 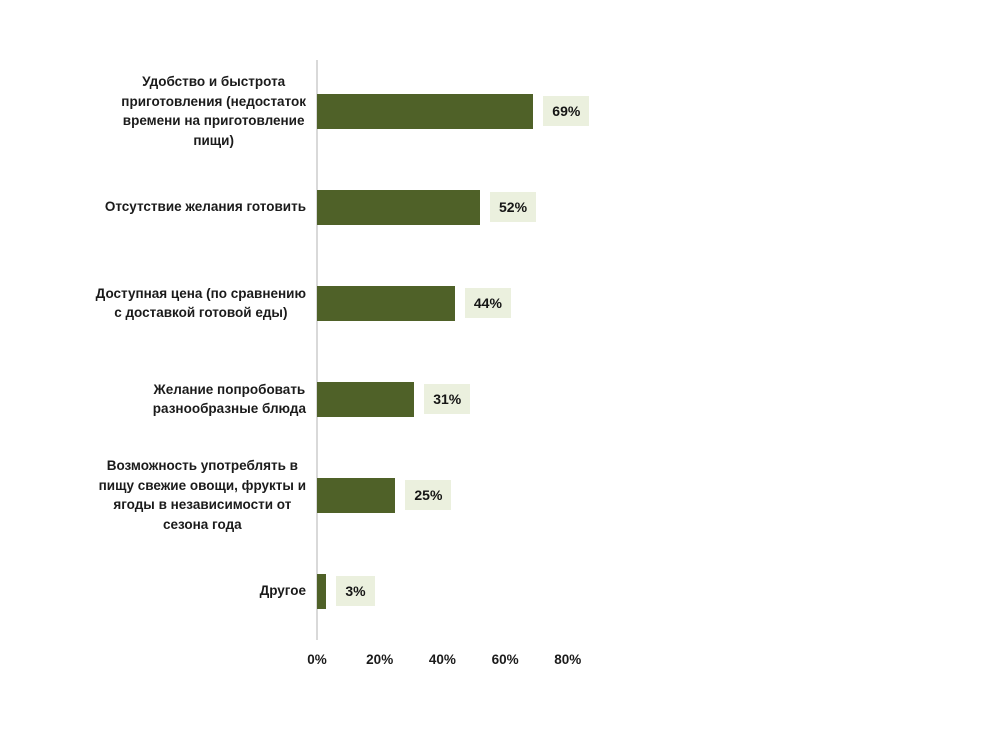 I want to click on value-label: 3%, so click(x=355, y=591).